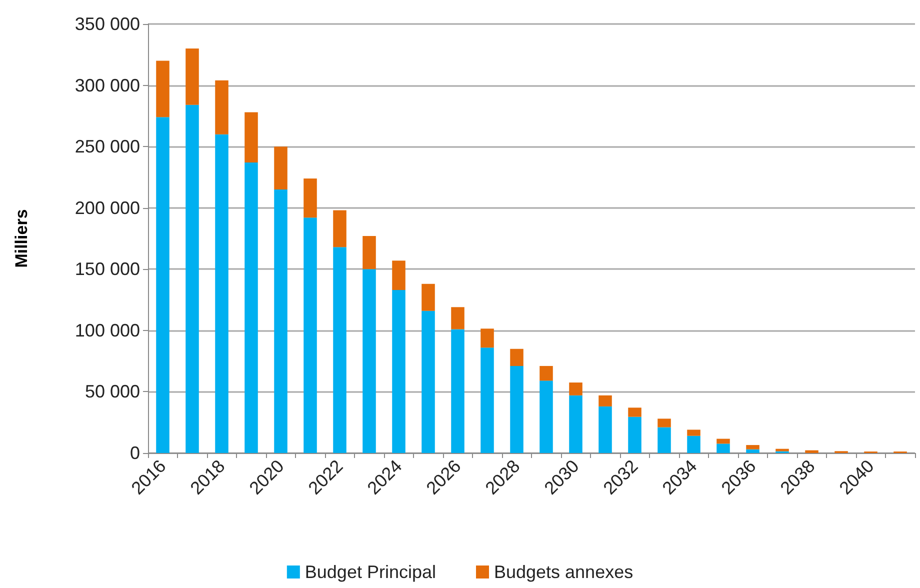 The height and width of the screenshot is (588, 920). Describe the element at coordinates (107, 24) in the screenshot. I see `y-tick-label: 350 000` at that location.